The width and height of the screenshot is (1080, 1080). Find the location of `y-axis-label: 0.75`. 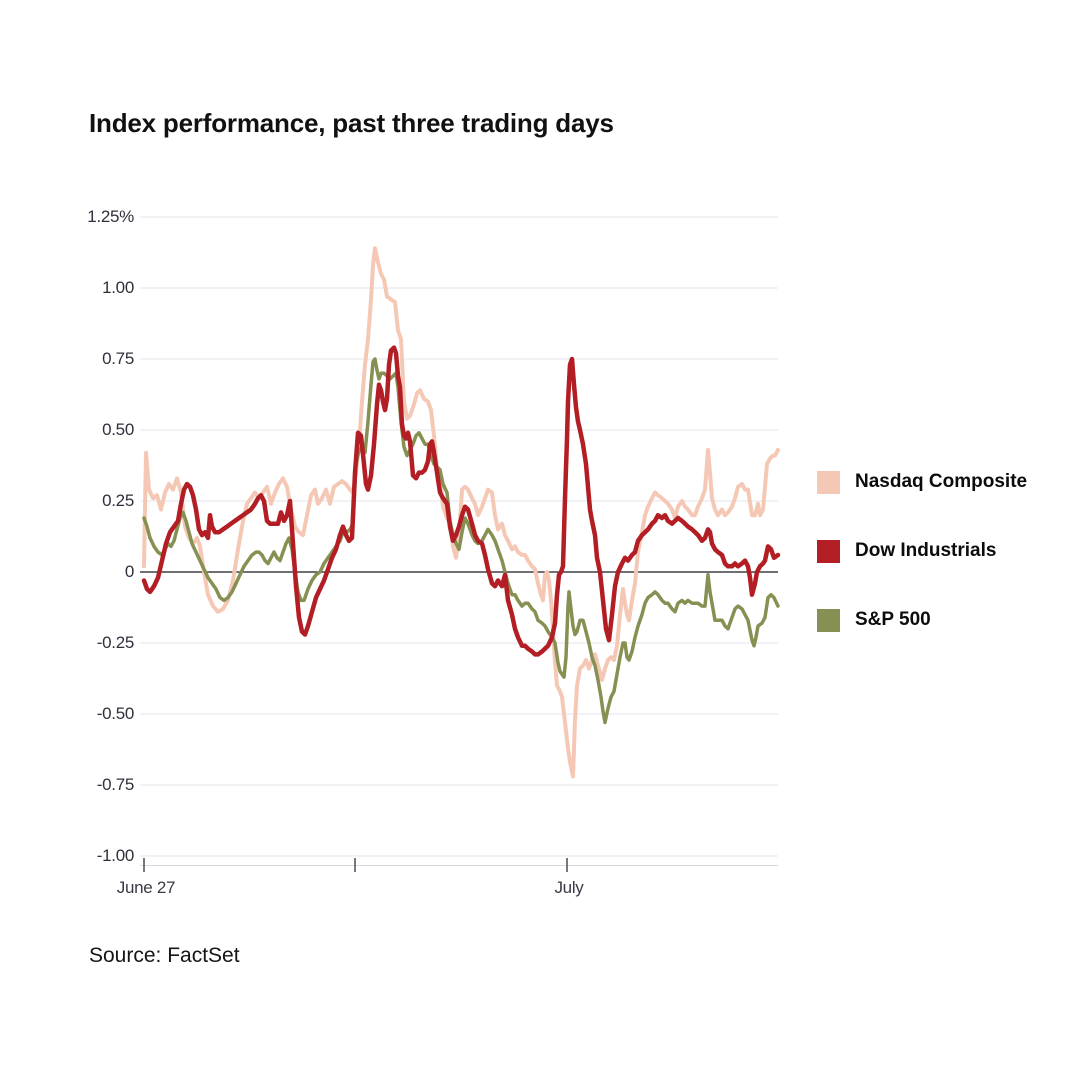

y-axis-label: 0.75 is located at coordinates (118, 358).